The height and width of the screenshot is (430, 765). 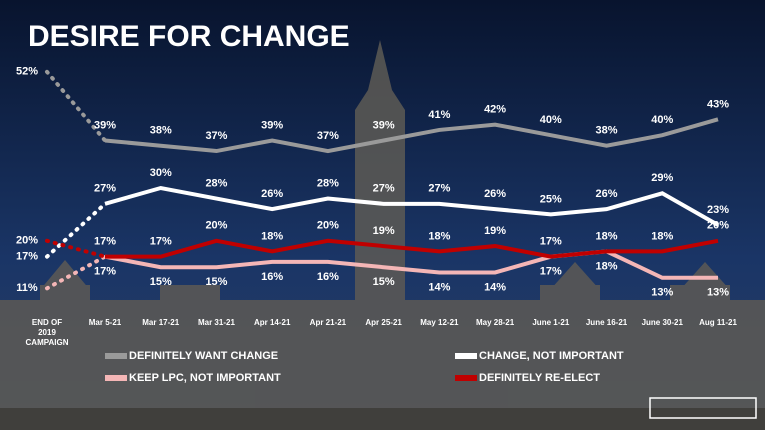 What do you see at coordinates (703, 408) in the screenshot?
I see `logo-box` at bounding box center [703, 408].